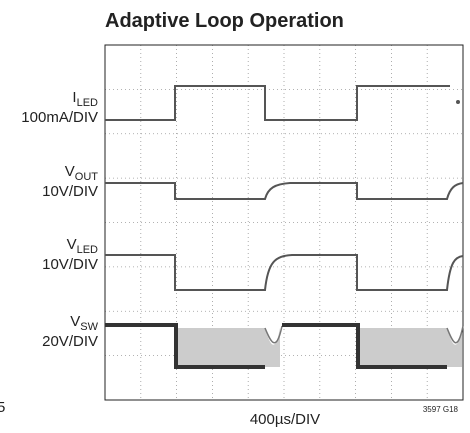  I want to click on side-mark: 5, so click(2, 407).